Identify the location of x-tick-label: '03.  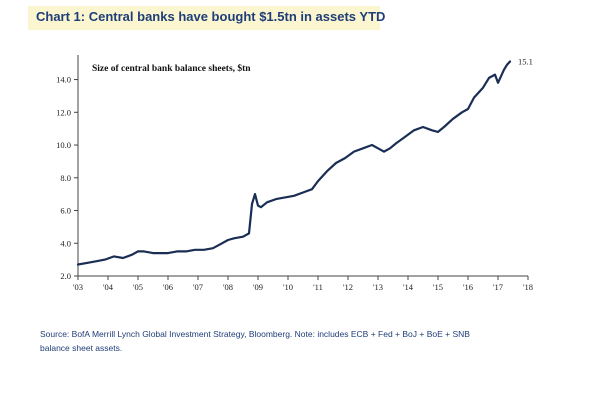
(78, 287).